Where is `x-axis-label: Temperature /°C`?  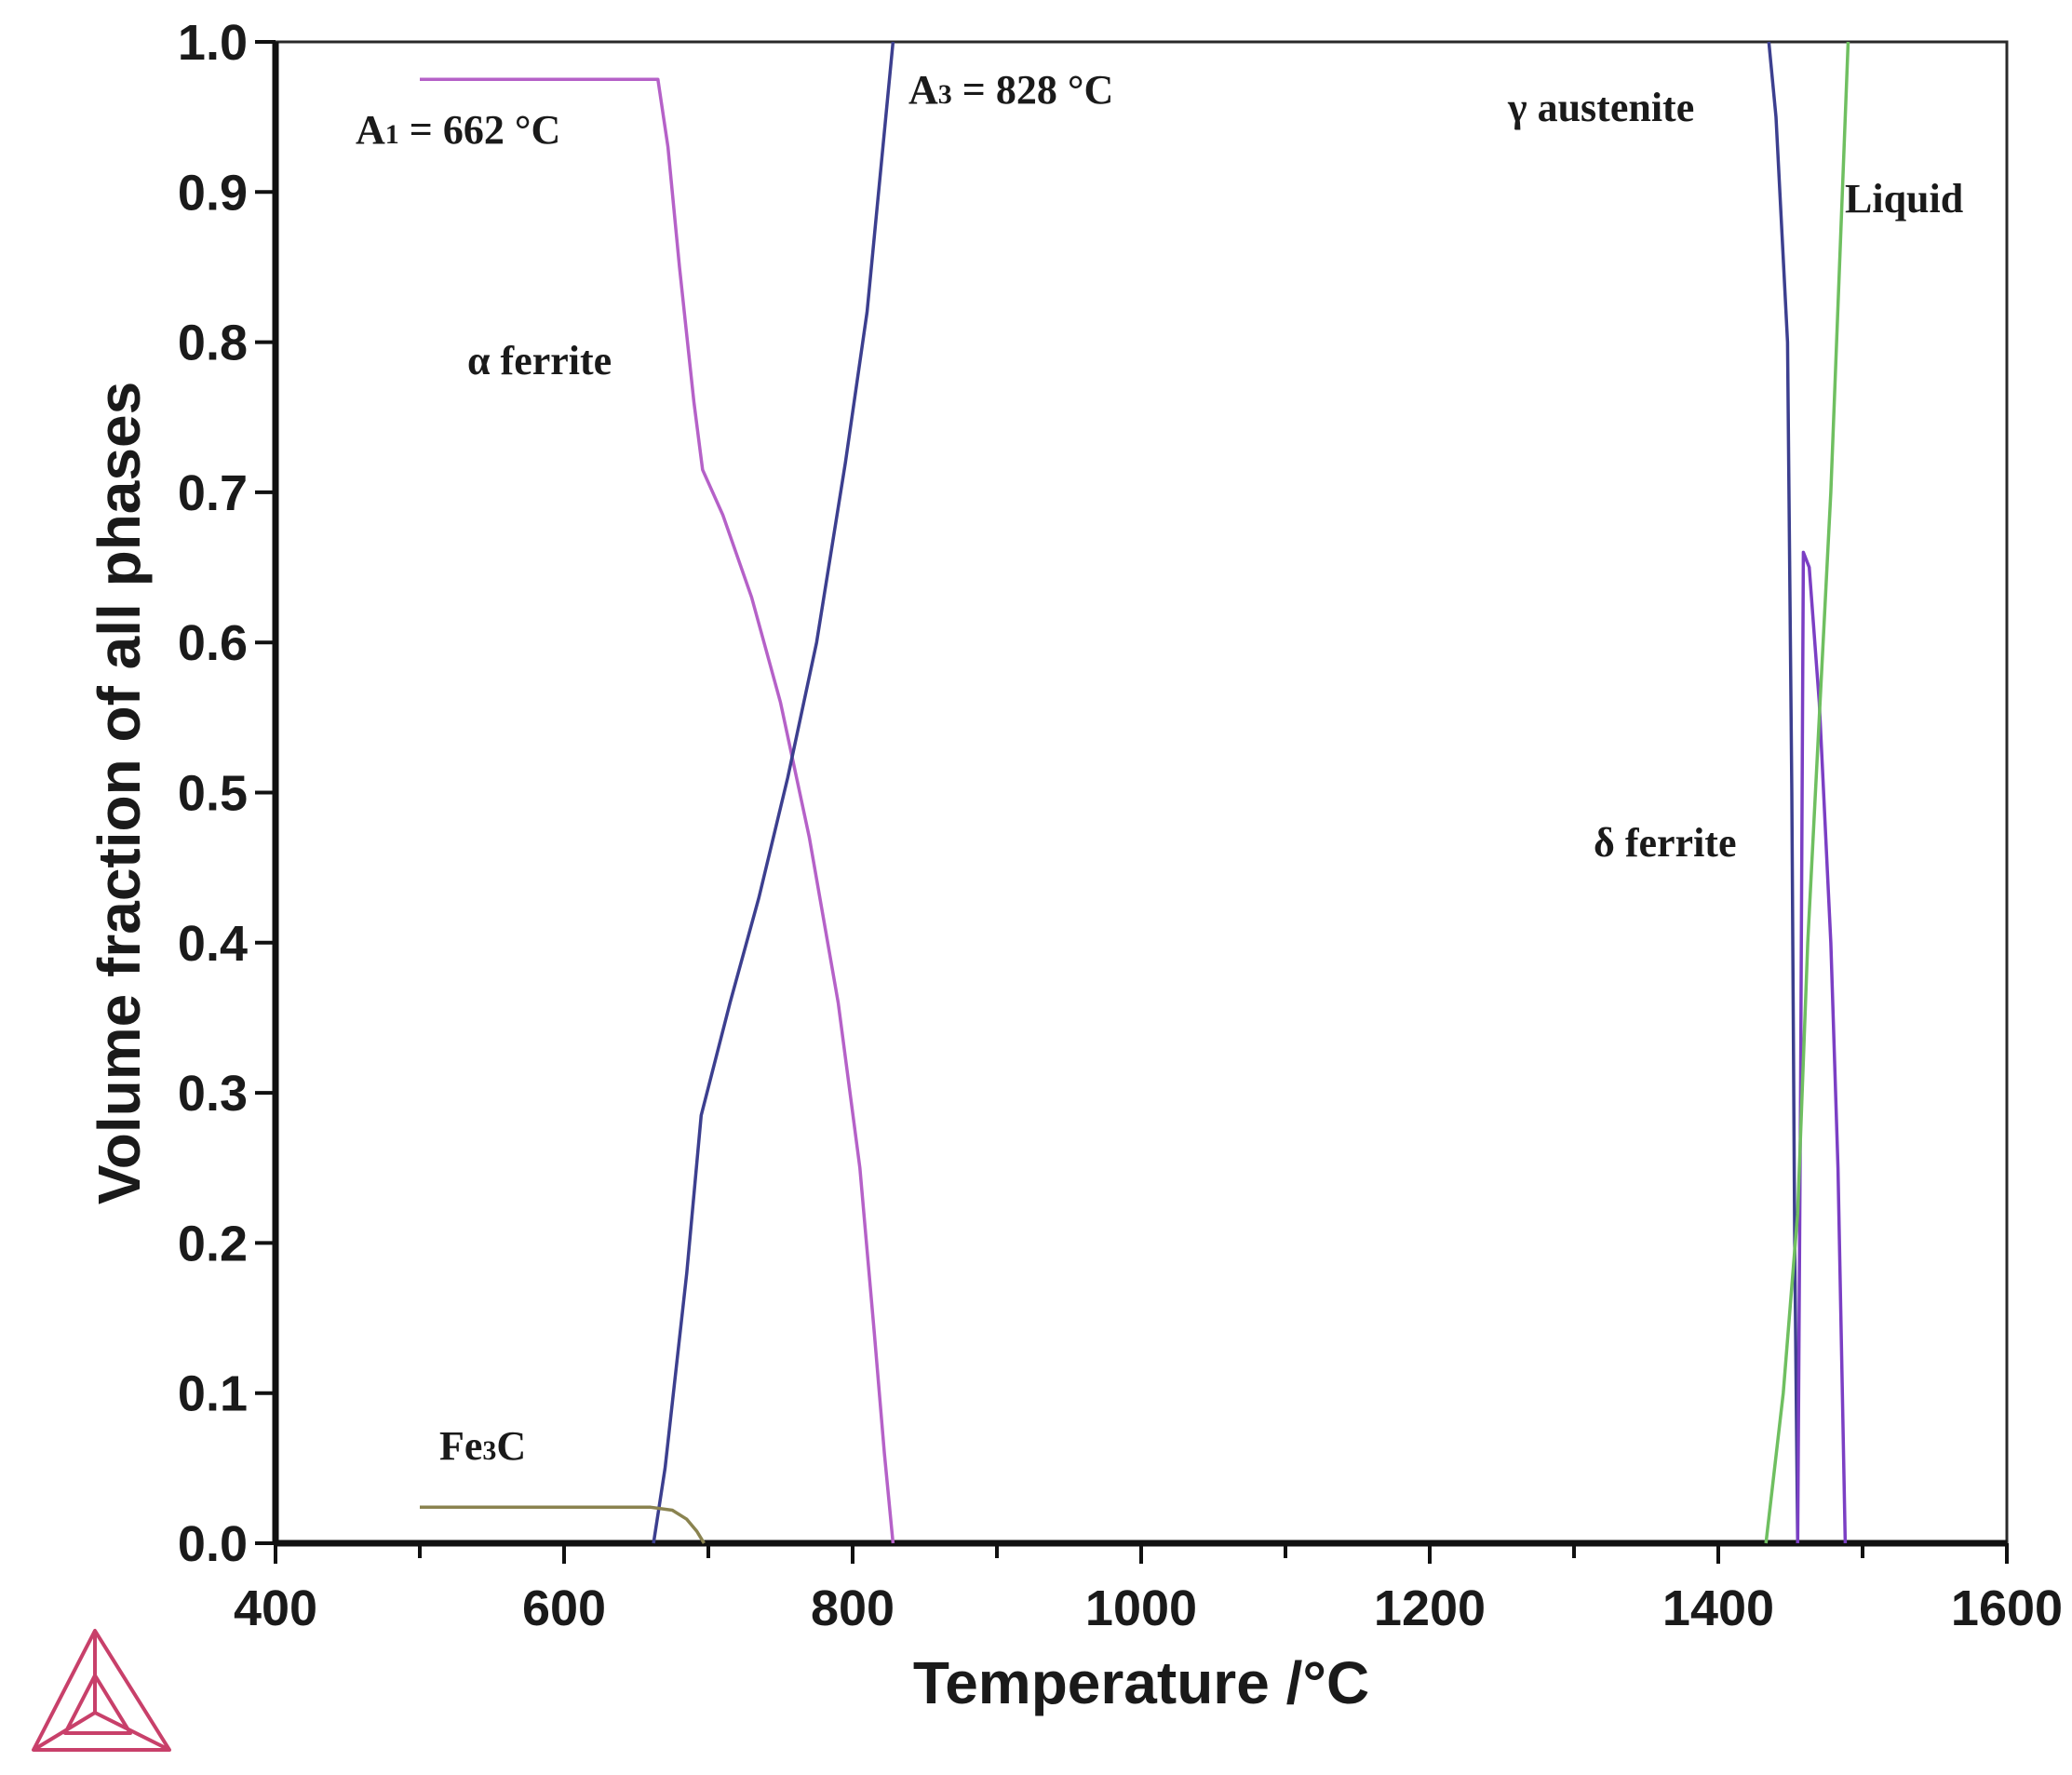
x-axis-label: Temperature /°C is located at coordinates (1141, 1683).